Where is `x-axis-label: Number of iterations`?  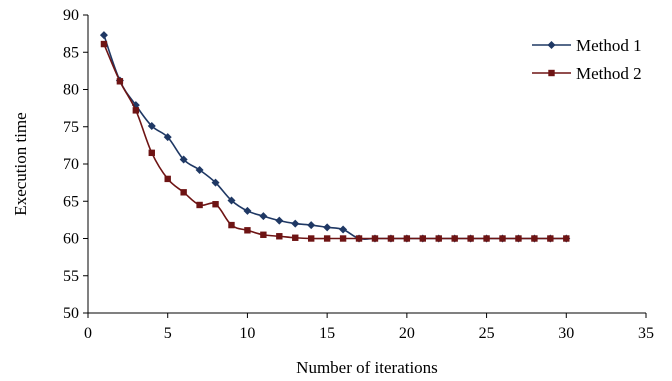 x-axis-label: Number of iterations is located at coordinates (367, 367).